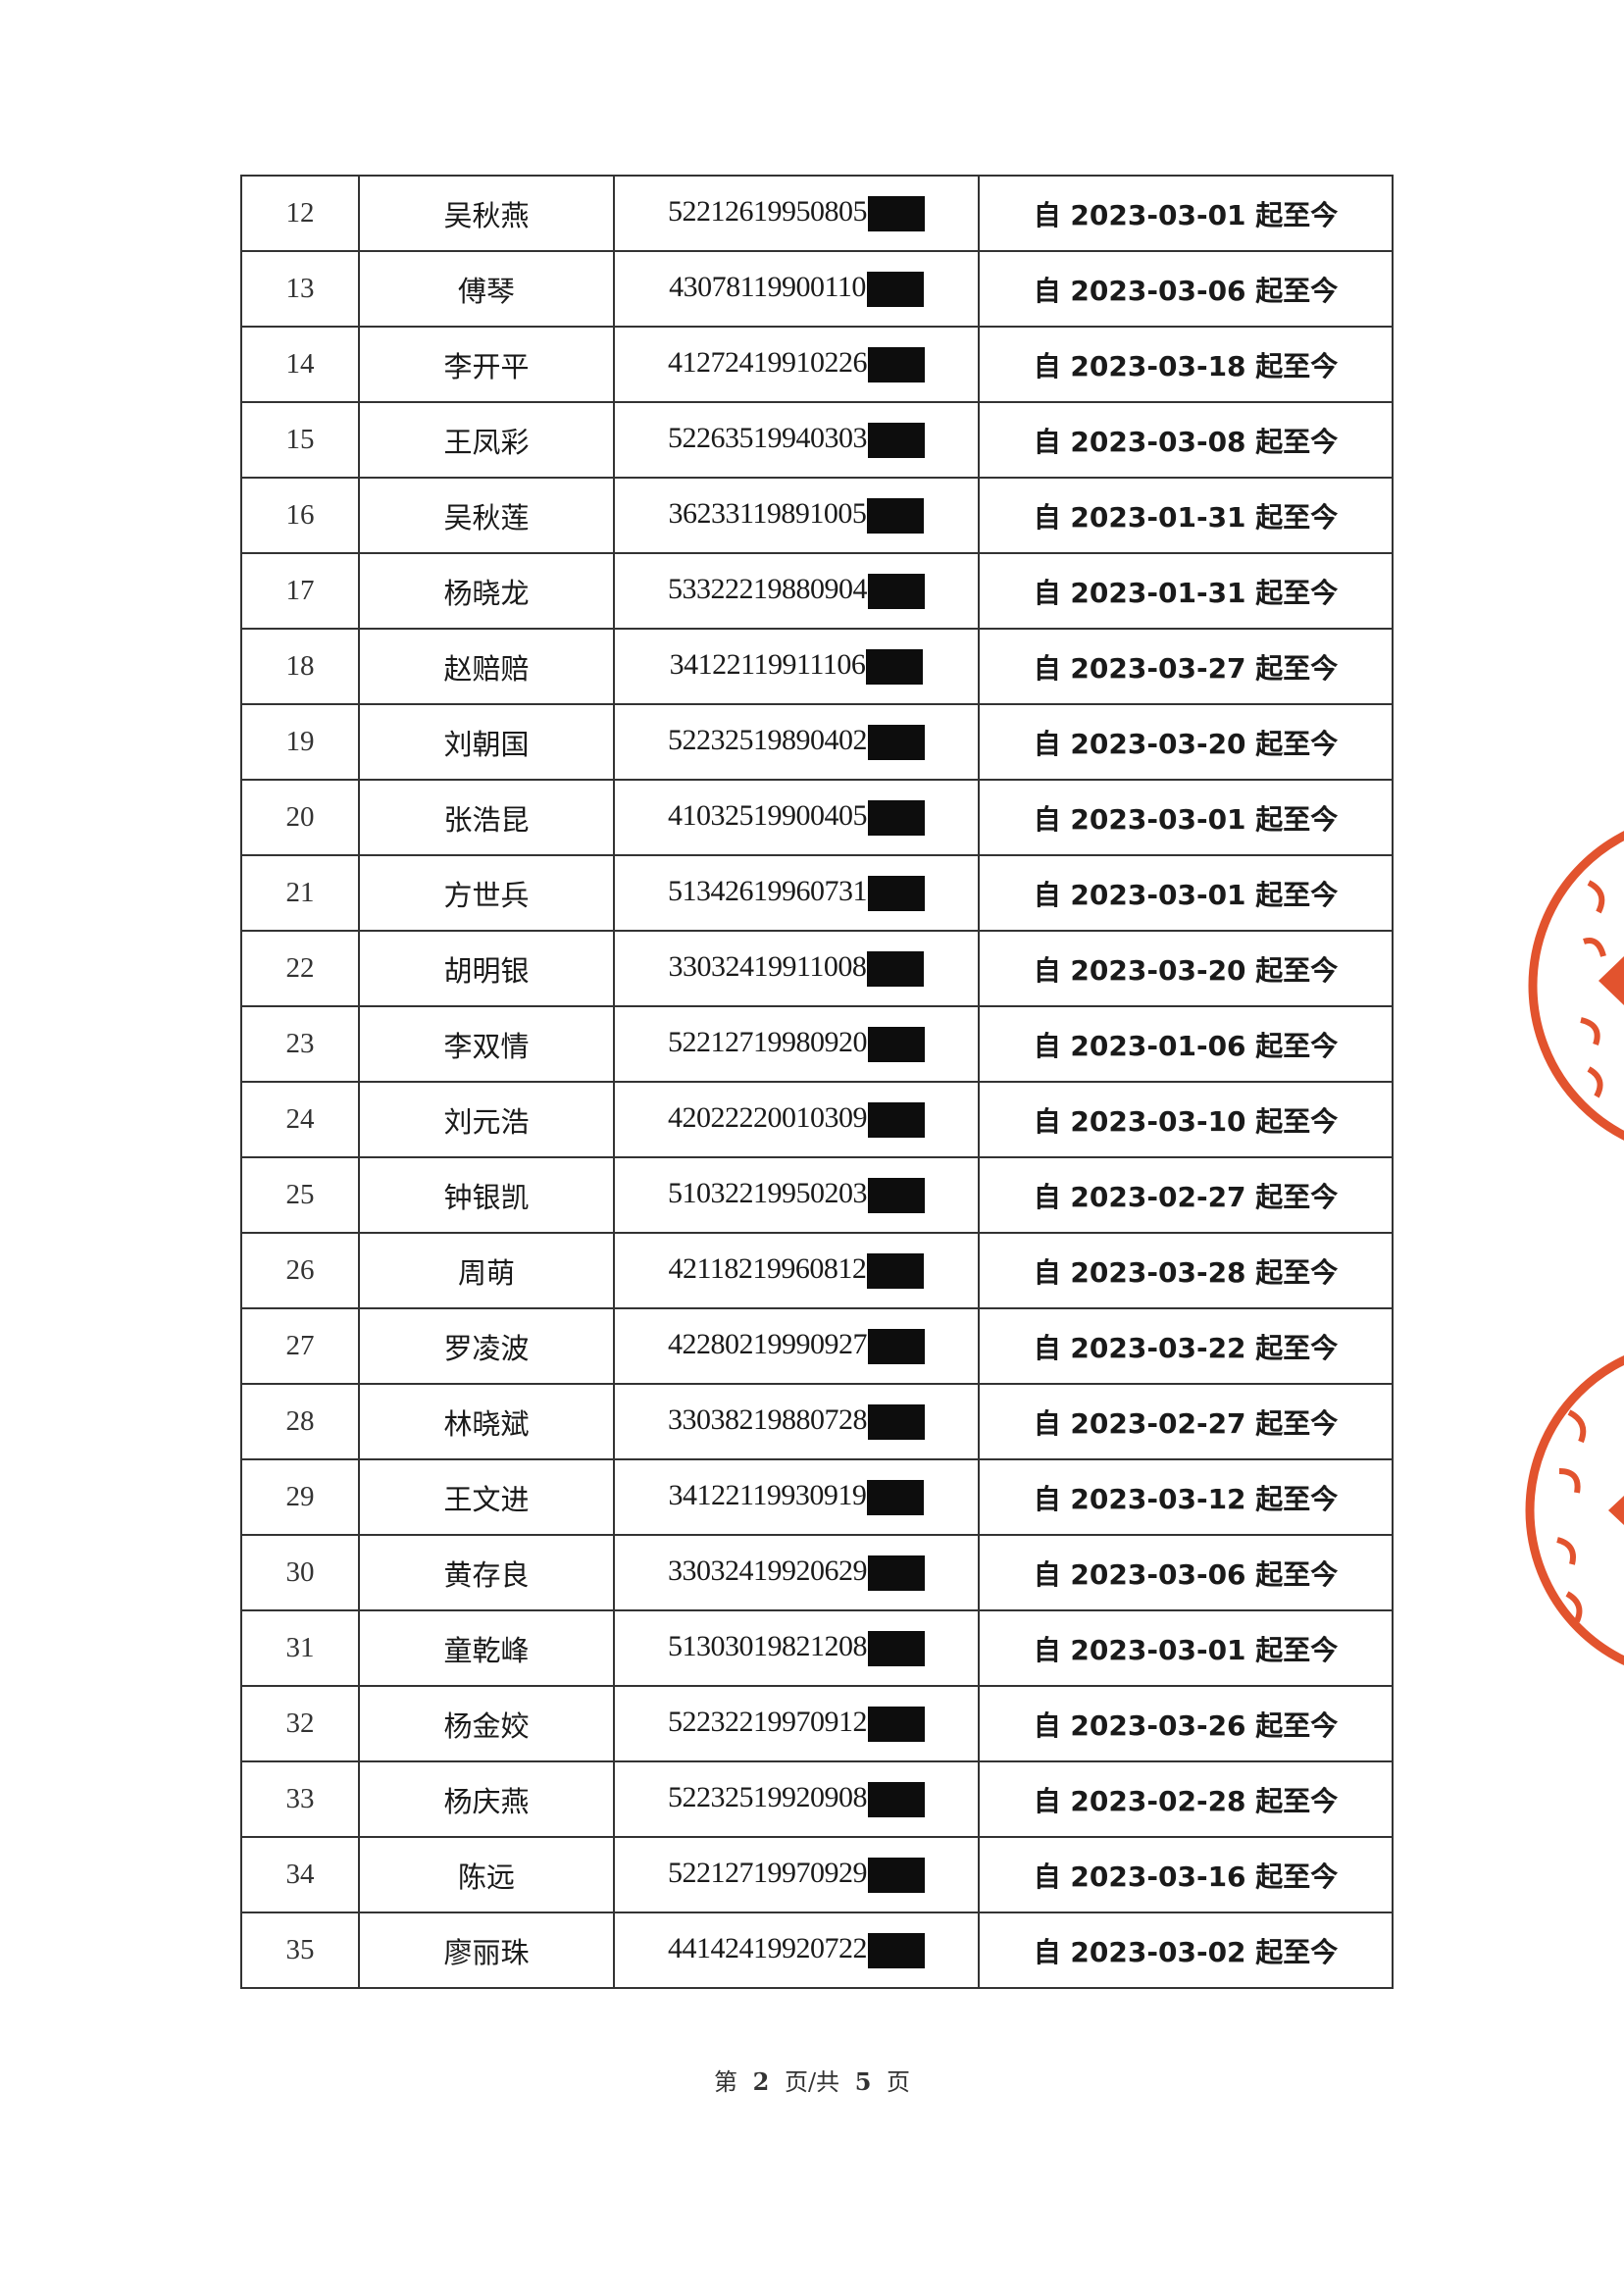 This screenshot has width=1624, height=2294. Describe the element at coordinates (863, 2081) in the screenshot. I see `total-pages: 5` at that location.